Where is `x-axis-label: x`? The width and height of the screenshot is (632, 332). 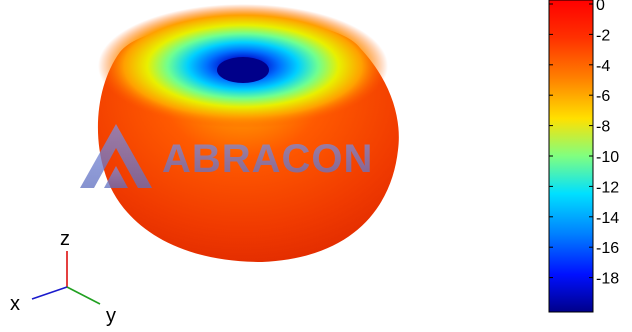 x-axis-label: x is located at coordinates (15, 304).